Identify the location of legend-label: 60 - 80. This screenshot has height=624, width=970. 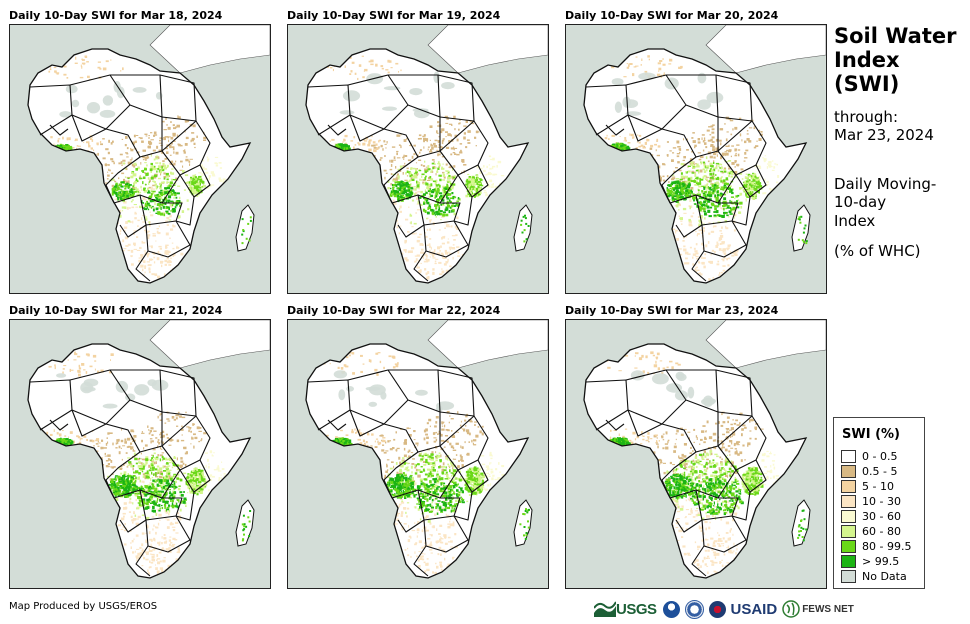
(881, 531).